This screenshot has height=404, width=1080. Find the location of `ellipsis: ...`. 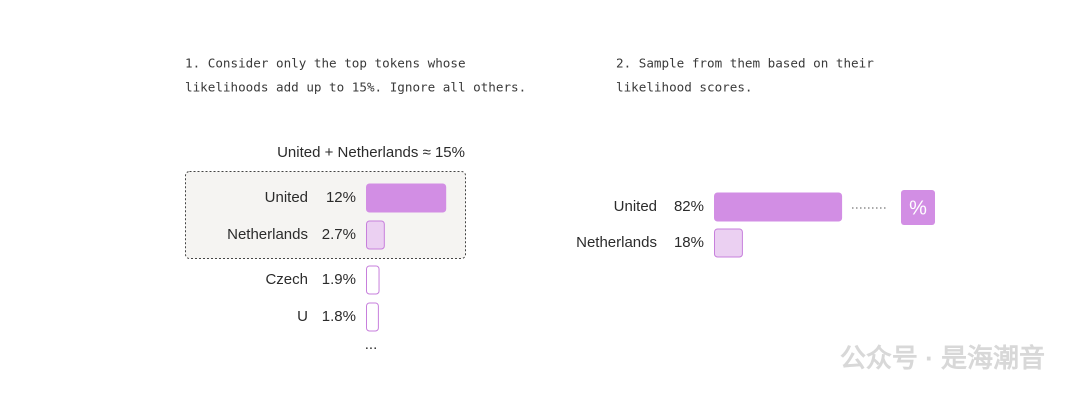

ellipsis: ... is located at coordinates (371, 344).